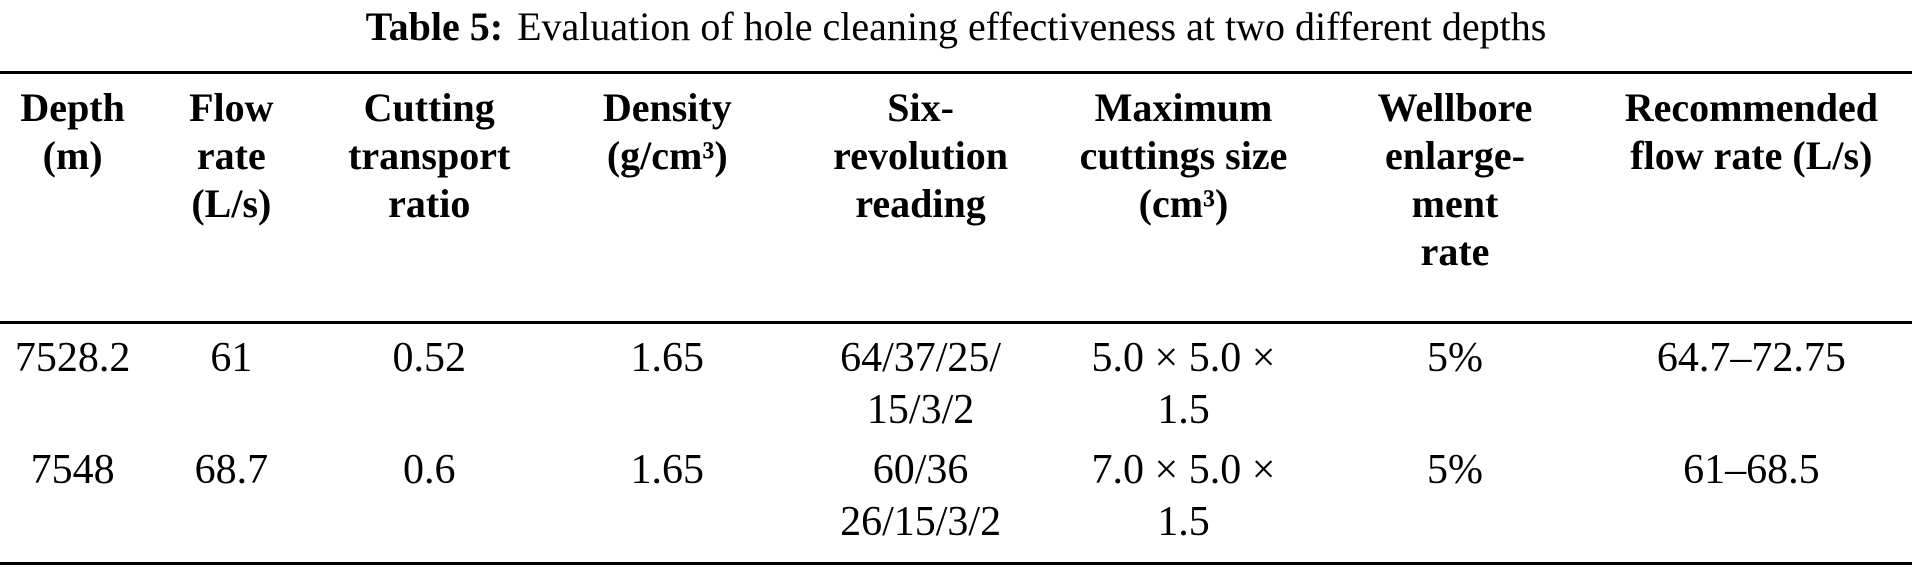  I want to click on table-cell-flow-rate: 68.7, so click(231, 500).